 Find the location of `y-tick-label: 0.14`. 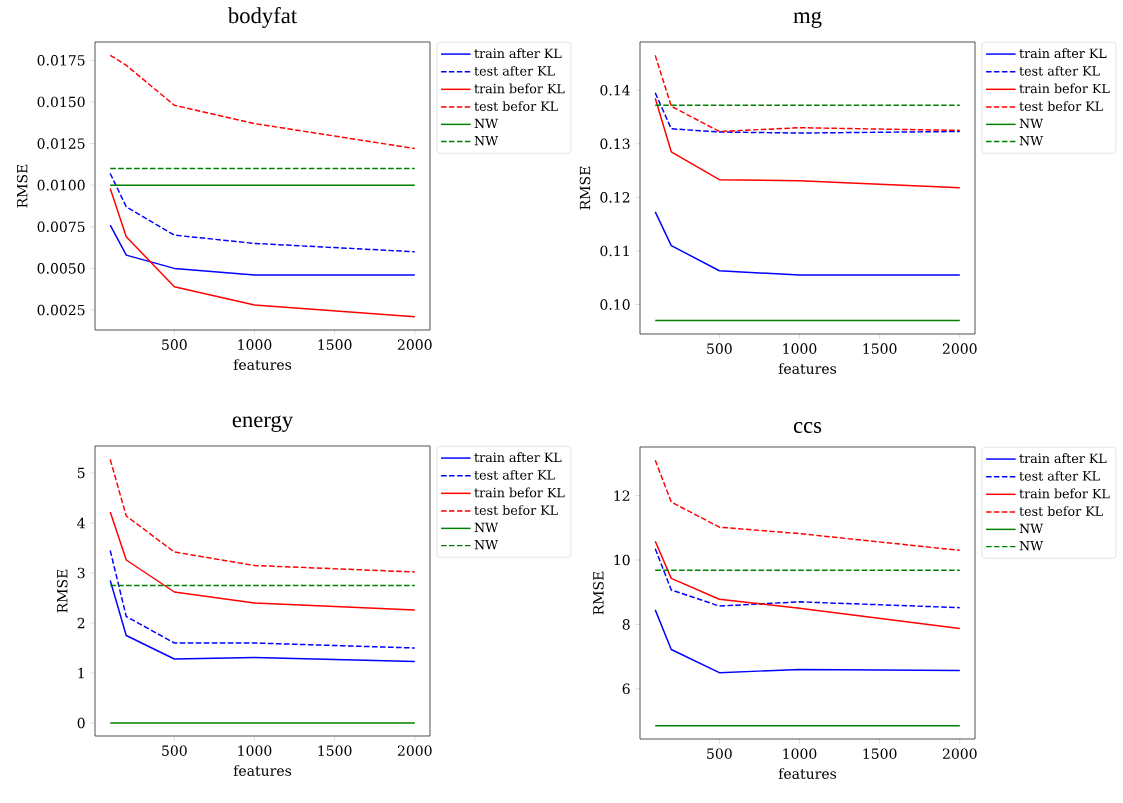

y-tick-label: 0.14 is located at coordinates (615, 90).